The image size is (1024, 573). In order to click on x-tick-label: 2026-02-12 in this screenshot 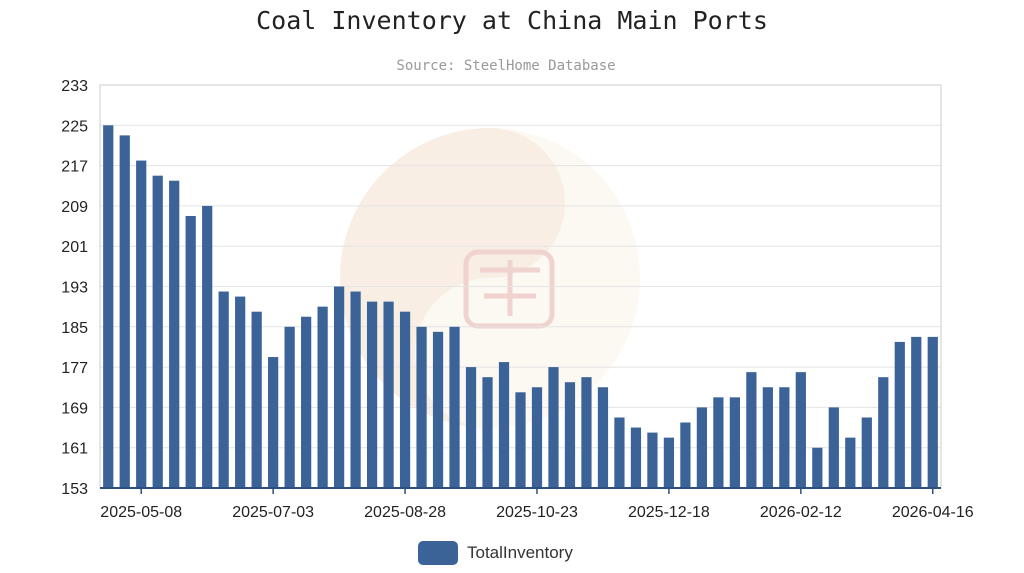, I will do `click(801, 512)`.